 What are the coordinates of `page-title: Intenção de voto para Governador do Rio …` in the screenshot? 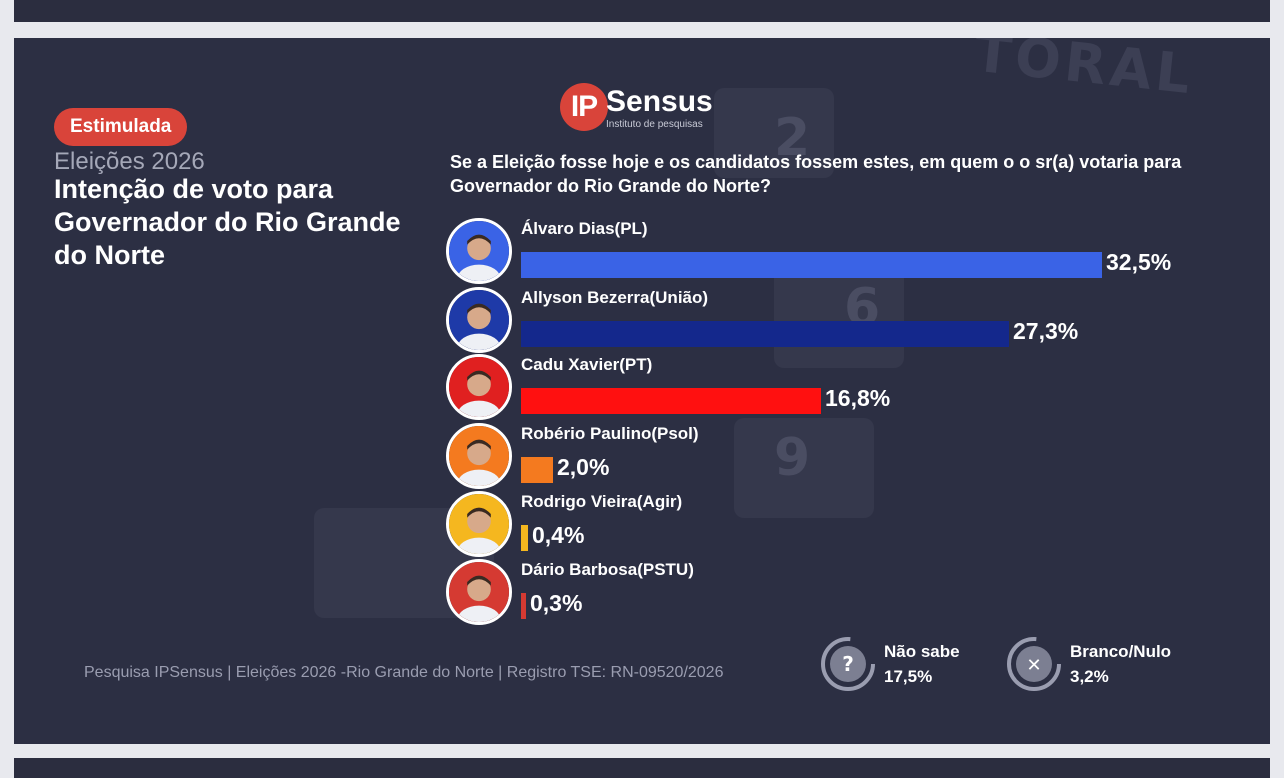 It's located at (227, 222).